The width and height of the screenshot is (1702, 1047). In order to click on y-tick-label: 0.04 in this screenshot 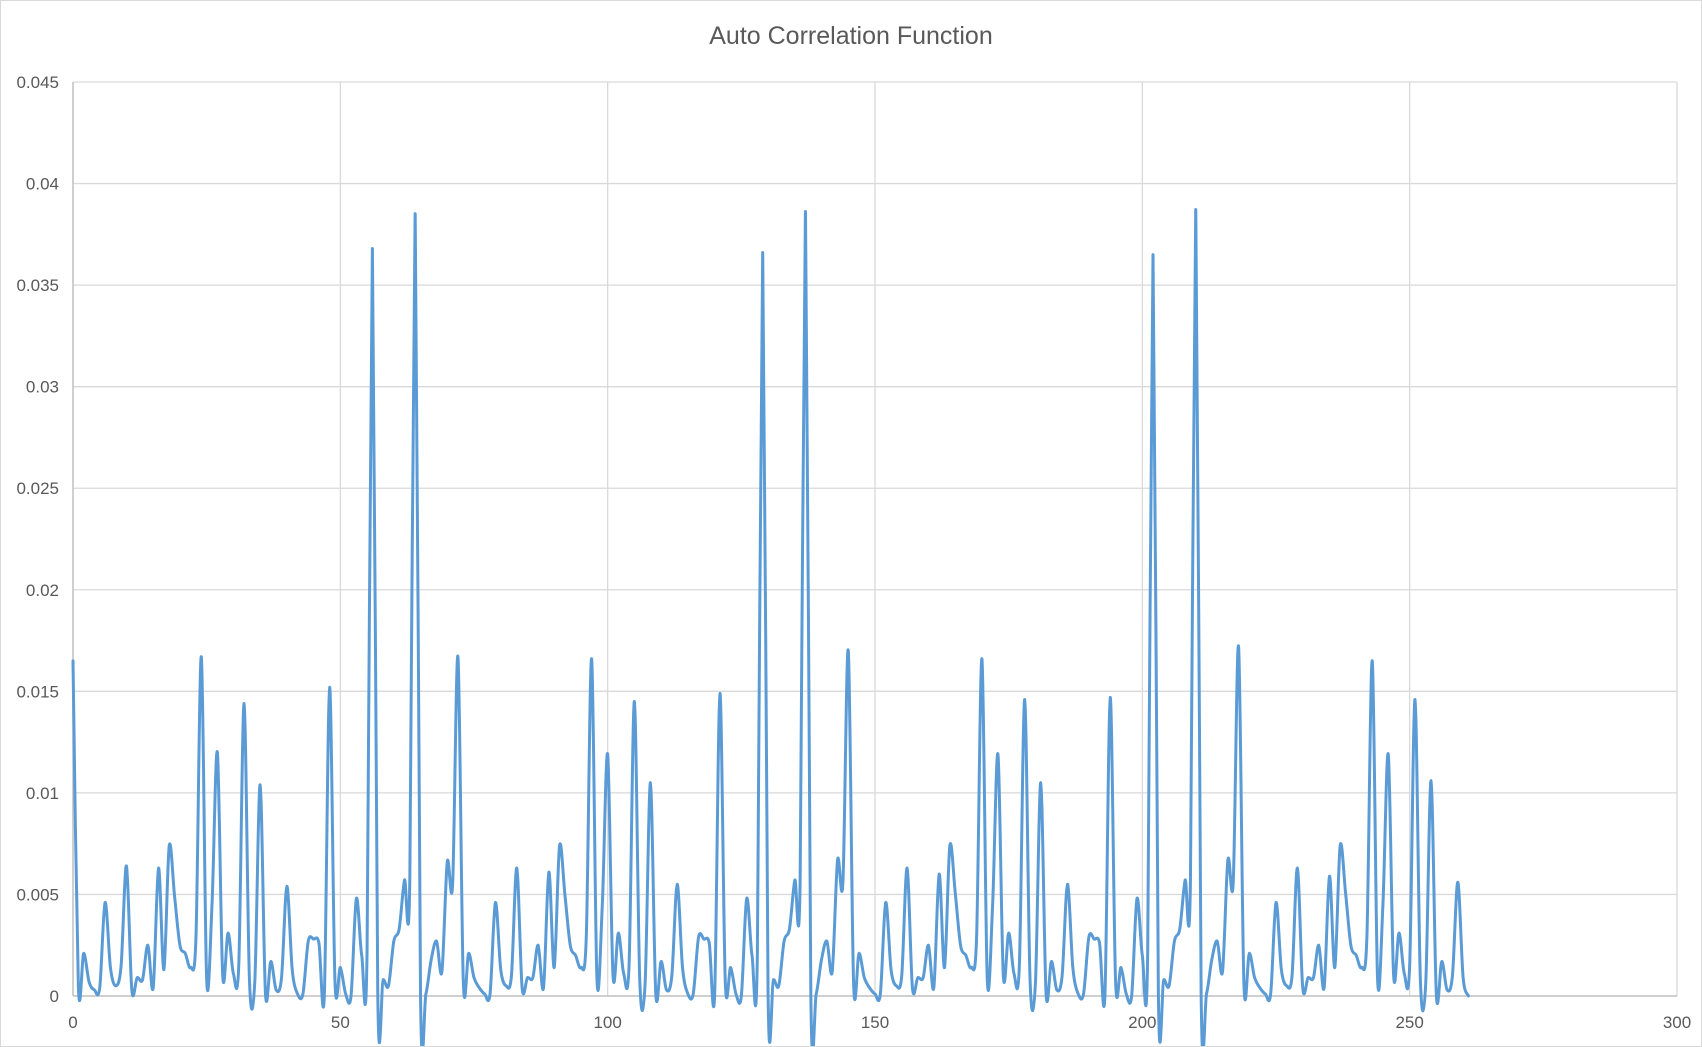, I will do `click(42, 184)`.